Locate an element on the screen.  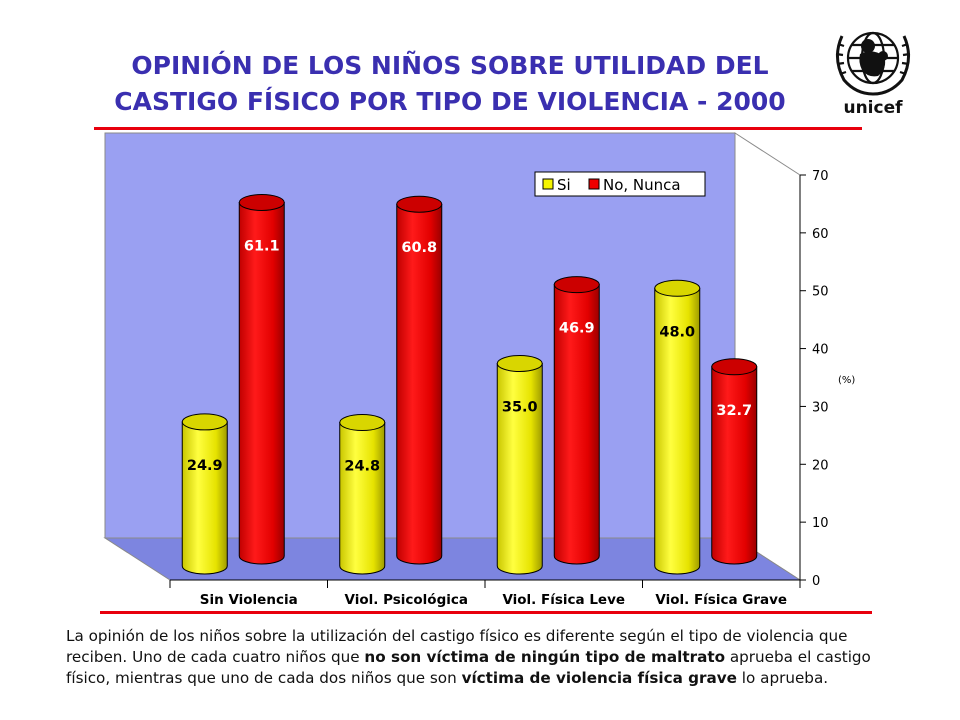
bar: 60.8 is located at coordinates (419, 380).